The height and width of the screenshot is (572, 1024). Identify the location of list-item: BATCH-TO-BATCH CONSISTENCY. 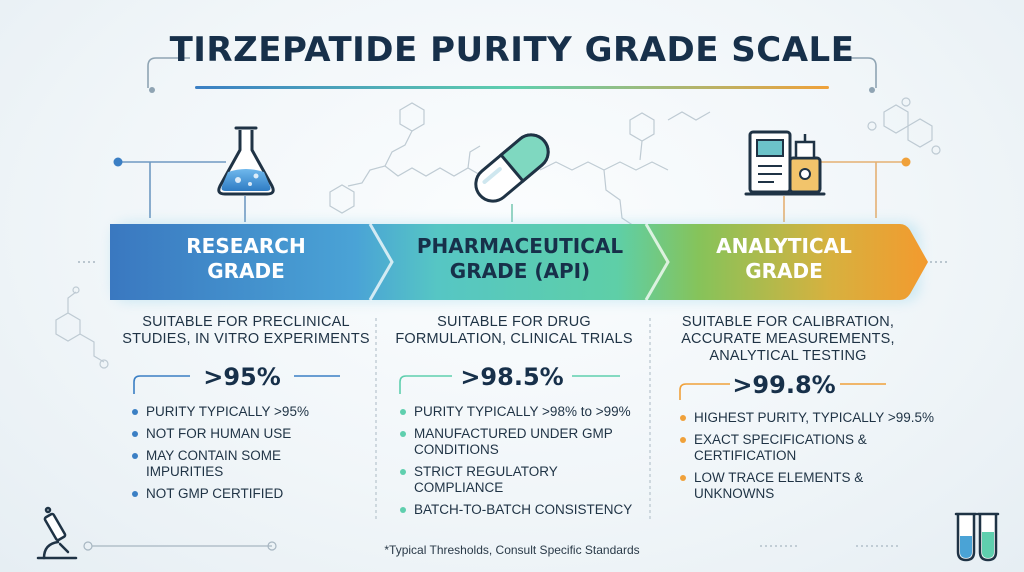
(525, 510).